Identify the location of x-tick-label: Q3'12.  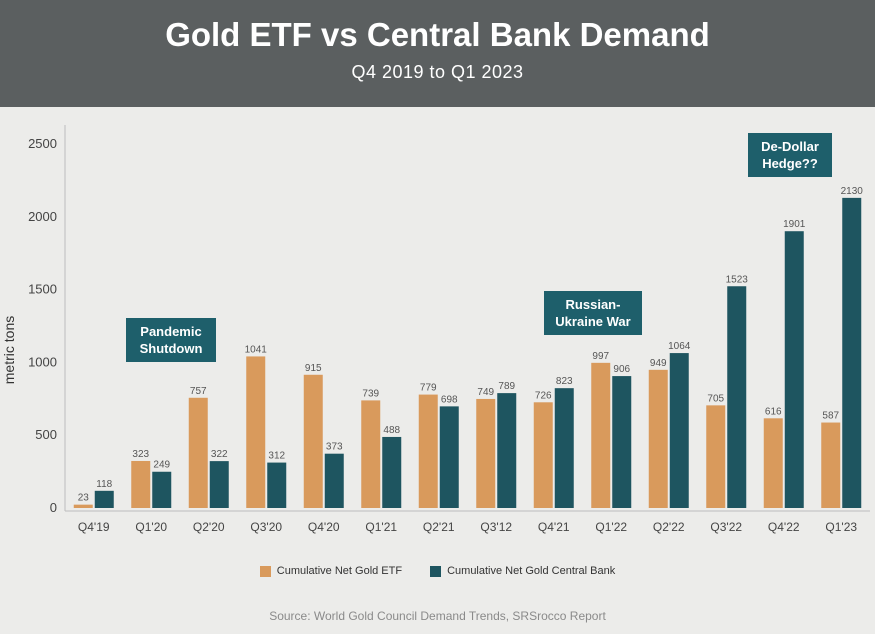
(496, 527).